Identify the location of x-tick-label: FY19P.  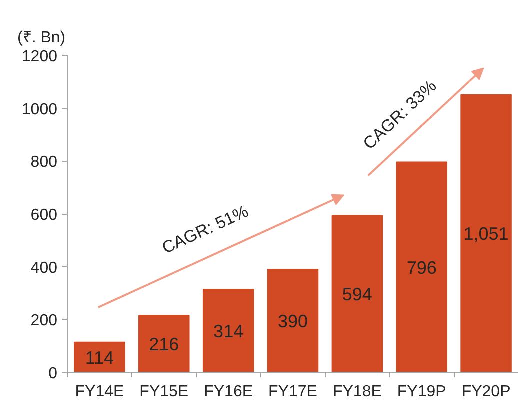
(421, 392).